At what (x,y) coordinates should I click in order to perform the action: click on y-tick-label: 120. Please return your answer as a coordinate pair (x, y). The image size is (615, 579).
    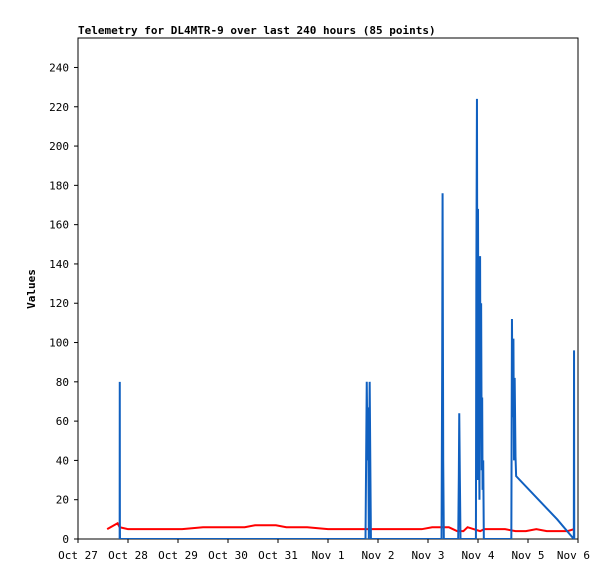
    Looking at the image, I should click on (59, 303).